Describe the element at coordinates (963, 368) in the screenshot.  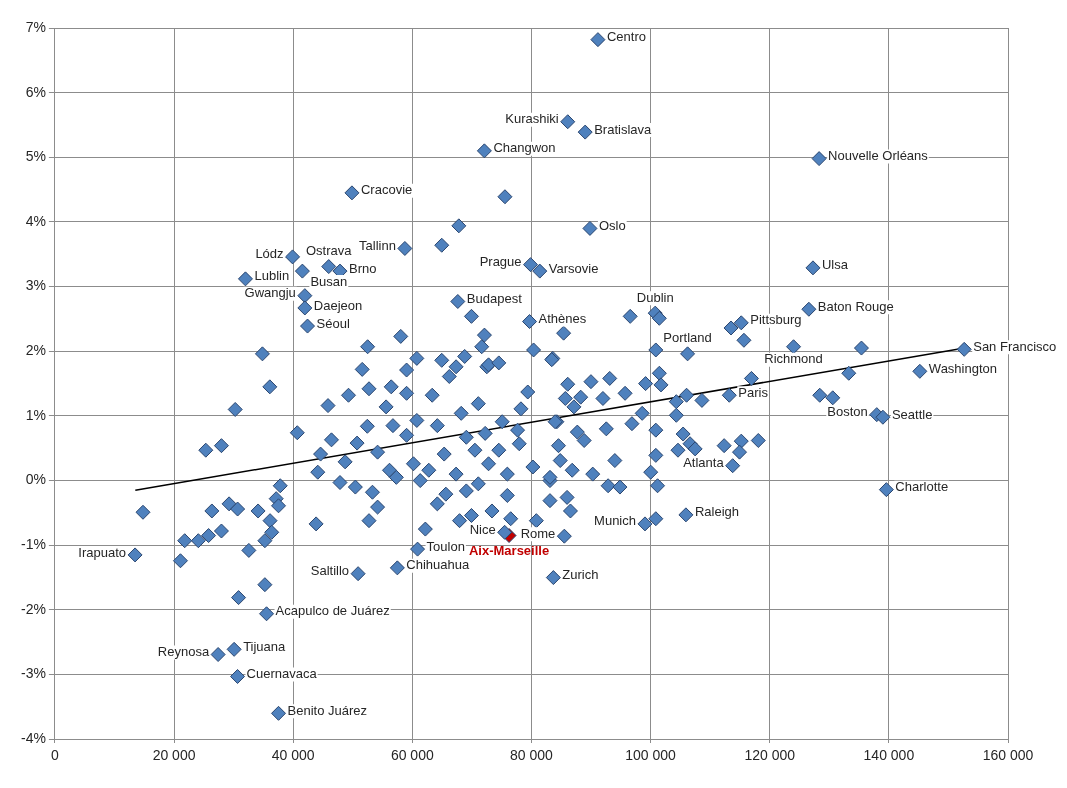
I see `annotation: Washington` at that location.